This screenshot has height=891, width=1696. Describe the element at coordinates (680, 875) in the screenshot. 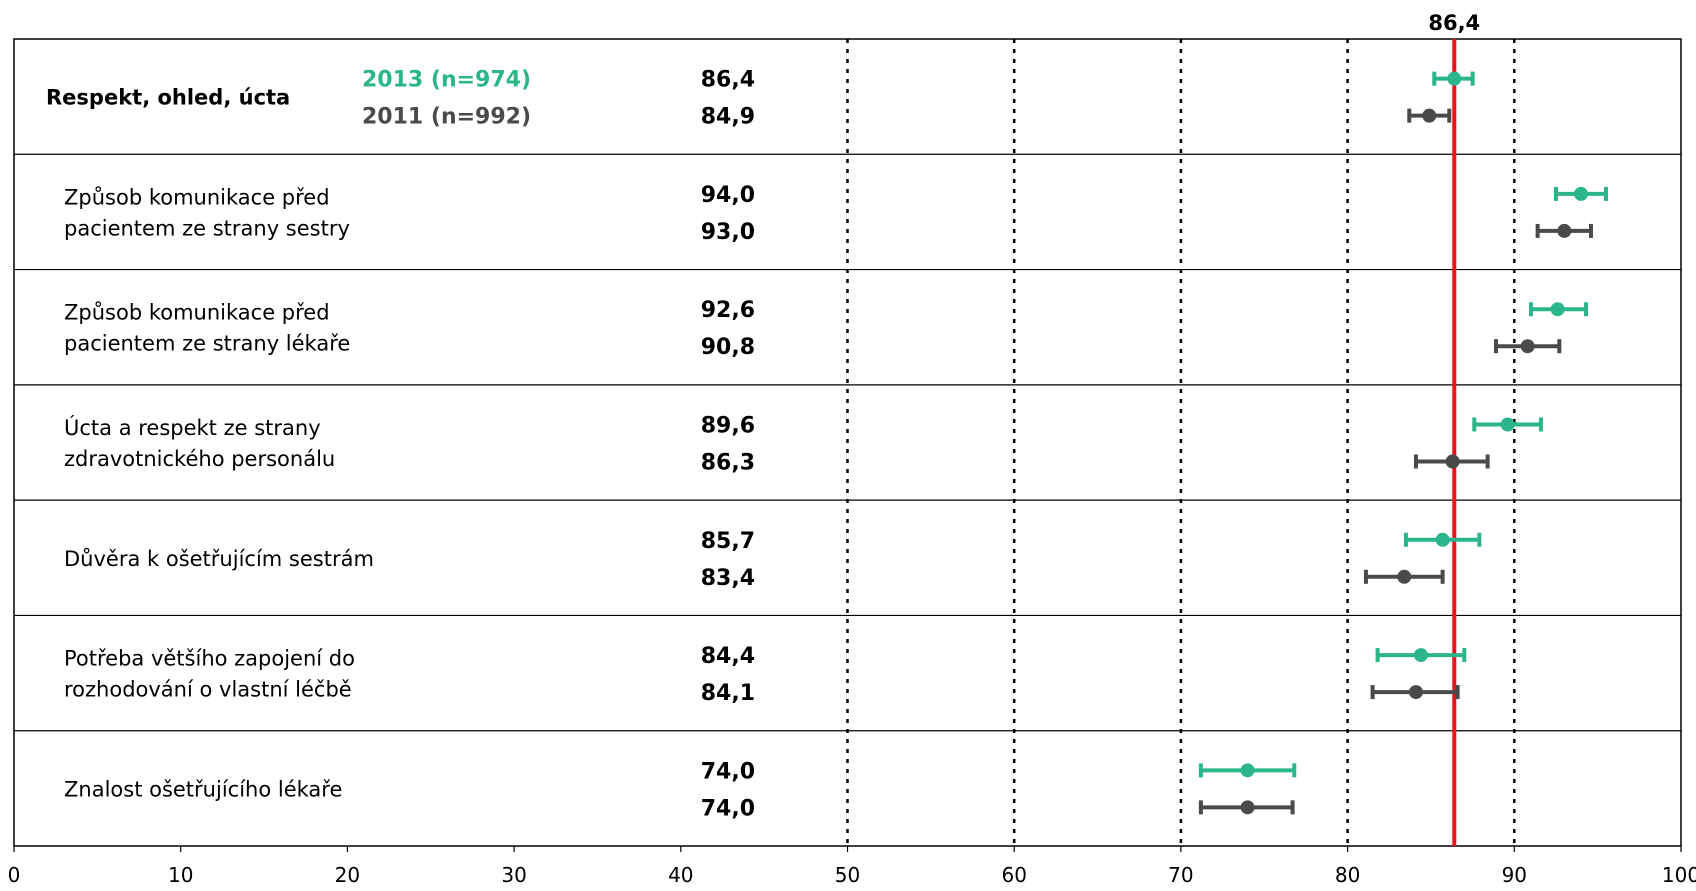

I see `x-tick-label: 40` at that location.